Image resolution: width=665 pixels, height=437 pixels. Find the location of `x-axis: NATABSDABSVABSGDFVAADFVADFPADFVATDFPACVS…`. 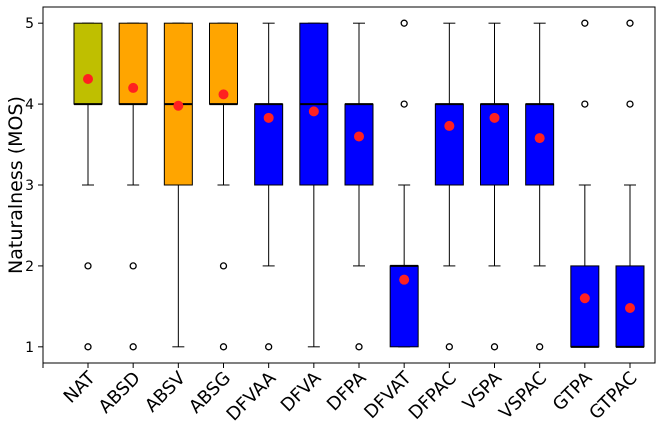

x-axis: NATABSDABSVABSGDFVAADFVADFPADFVATDFPACVS… is located at coordinates (342, 394).